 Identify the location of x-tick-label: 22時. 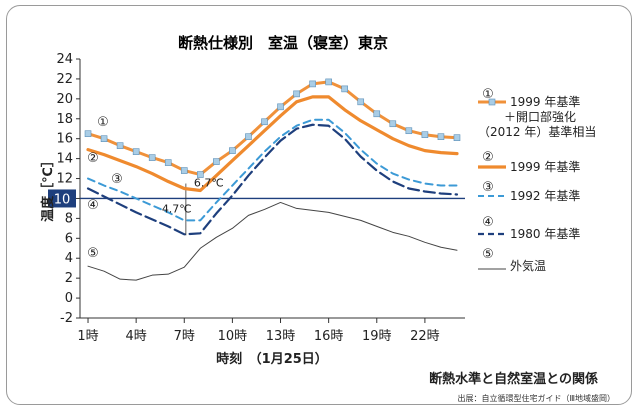
(425, 336).